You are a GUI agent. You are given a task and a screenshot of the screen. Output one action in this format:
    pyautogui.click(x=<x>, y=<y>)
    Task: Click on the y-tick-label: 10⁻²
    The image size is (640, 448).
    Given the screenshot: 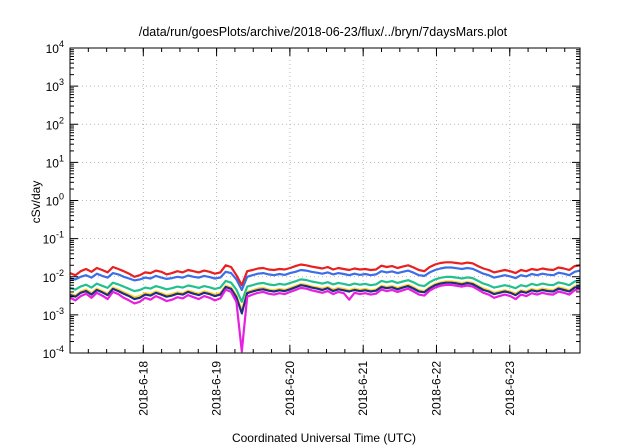 What is the action you would take?
    pyautogui.click(x=53, y=276)
    